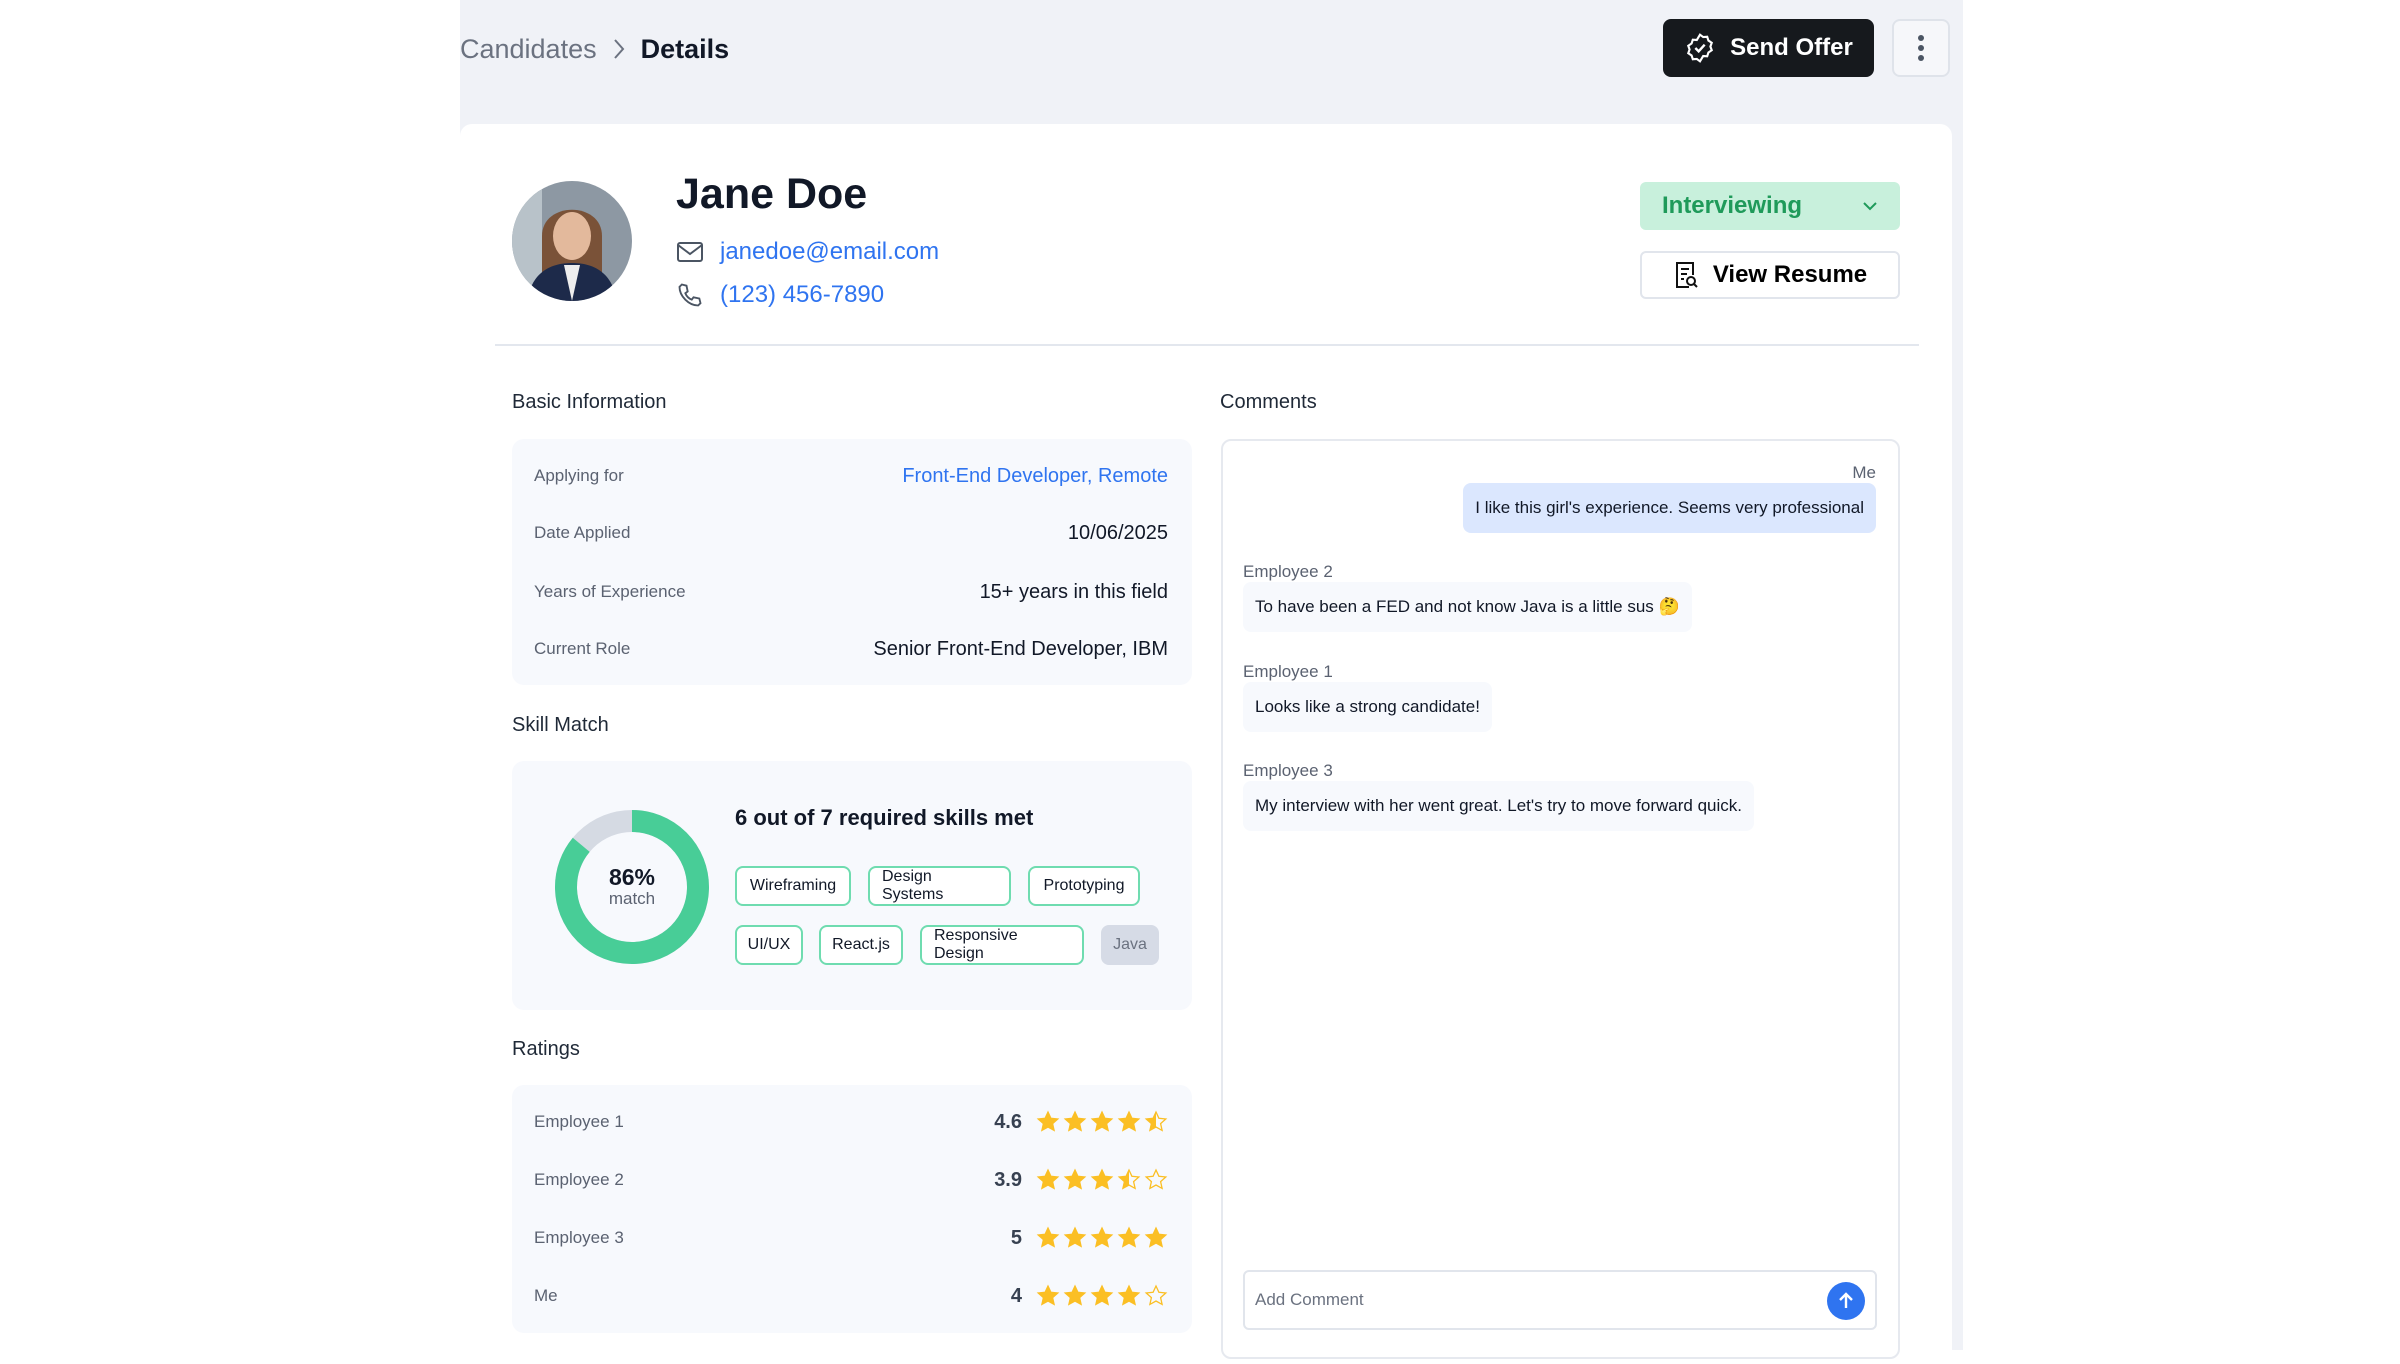 This screenshot has width=2400, height=1364. Describe the element at coordinates (1288, 770) in the screenshot. I see `comment-author: Employee 3` at that location.